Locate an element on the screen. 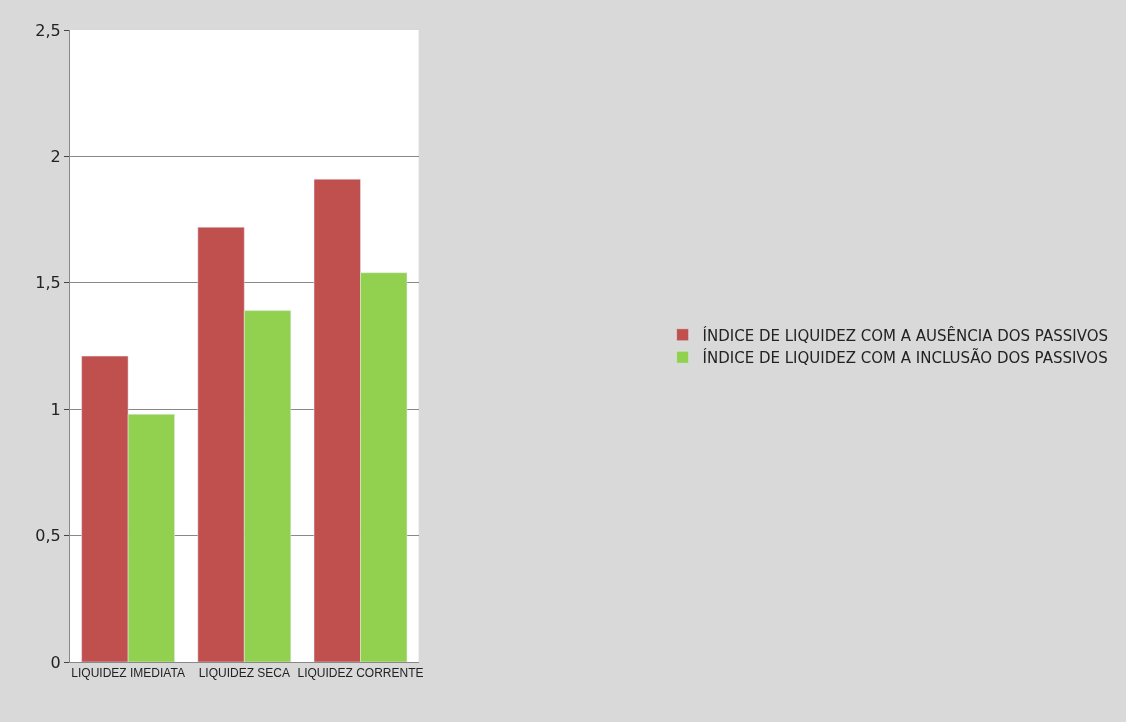  y-tick-label: 2 is located at coordinates (55, 156).